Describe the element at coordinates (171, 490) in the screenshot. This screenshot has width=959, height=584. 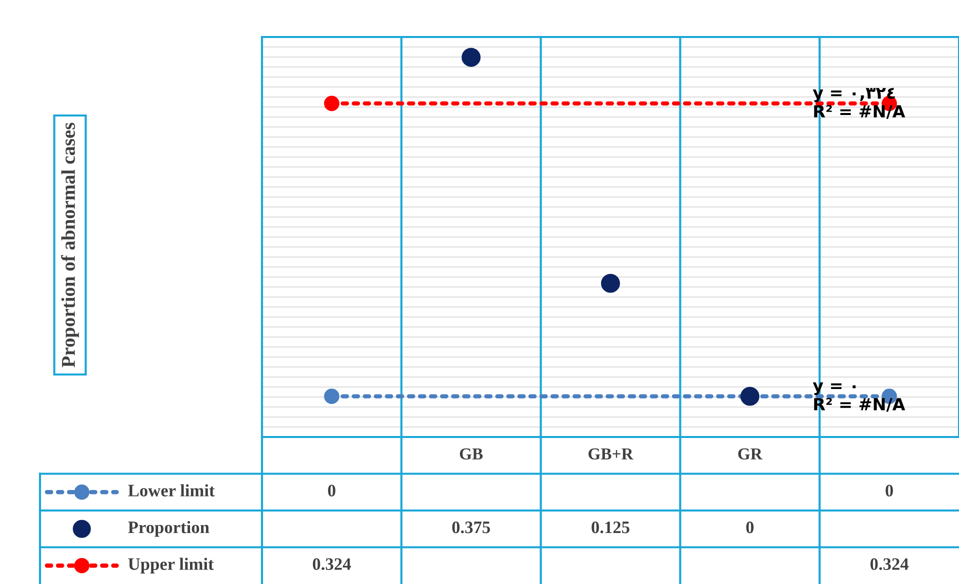
I see `legend-label: Lower limit` at that location.